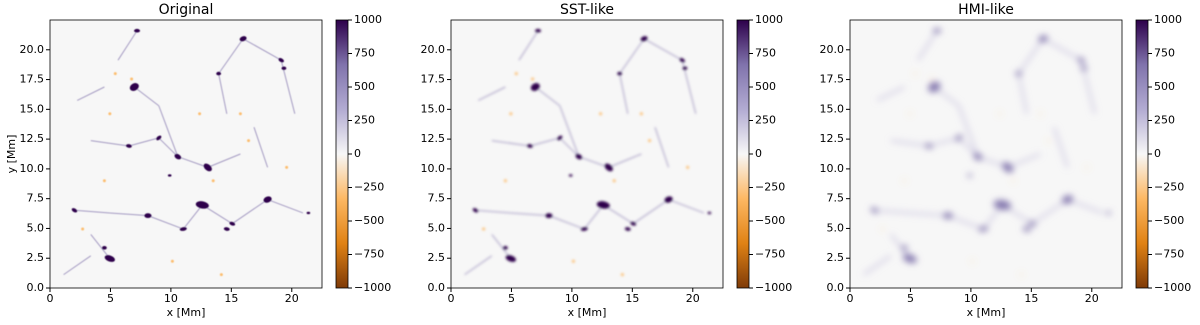 This screenshot has width=1200, height=325. I want to click on y-tick-label: 7.5, so click(36, 198).